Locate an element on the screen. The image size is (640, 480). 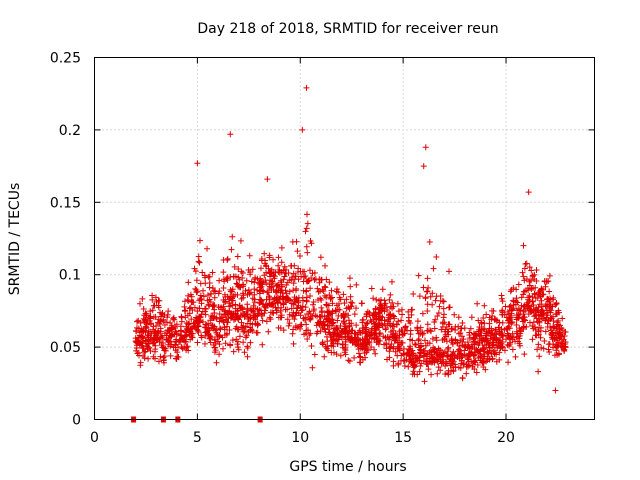
y-tick-label: 0.15 is located at coordinates (65, 203).